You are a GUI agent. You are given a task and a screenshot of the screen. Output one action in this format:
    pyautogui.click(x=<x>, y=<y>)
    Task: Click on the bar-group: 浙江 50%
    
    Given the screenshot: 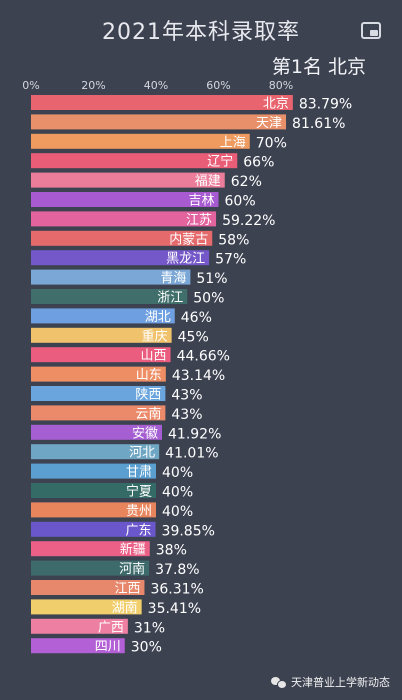 What is the action you would take?
    pyautogui.click(x=127, y=298)
    